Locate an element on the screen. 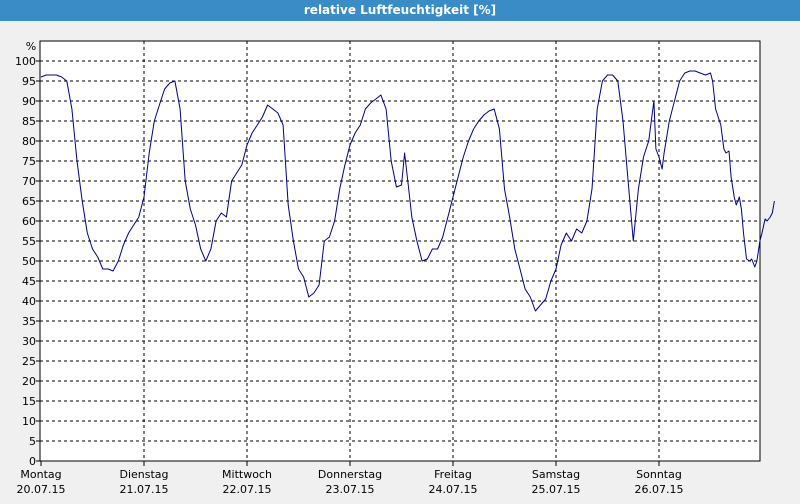 The height and width of the screenshot is (504, 800). y-axis-label: % is located at coordinates (31, 46).